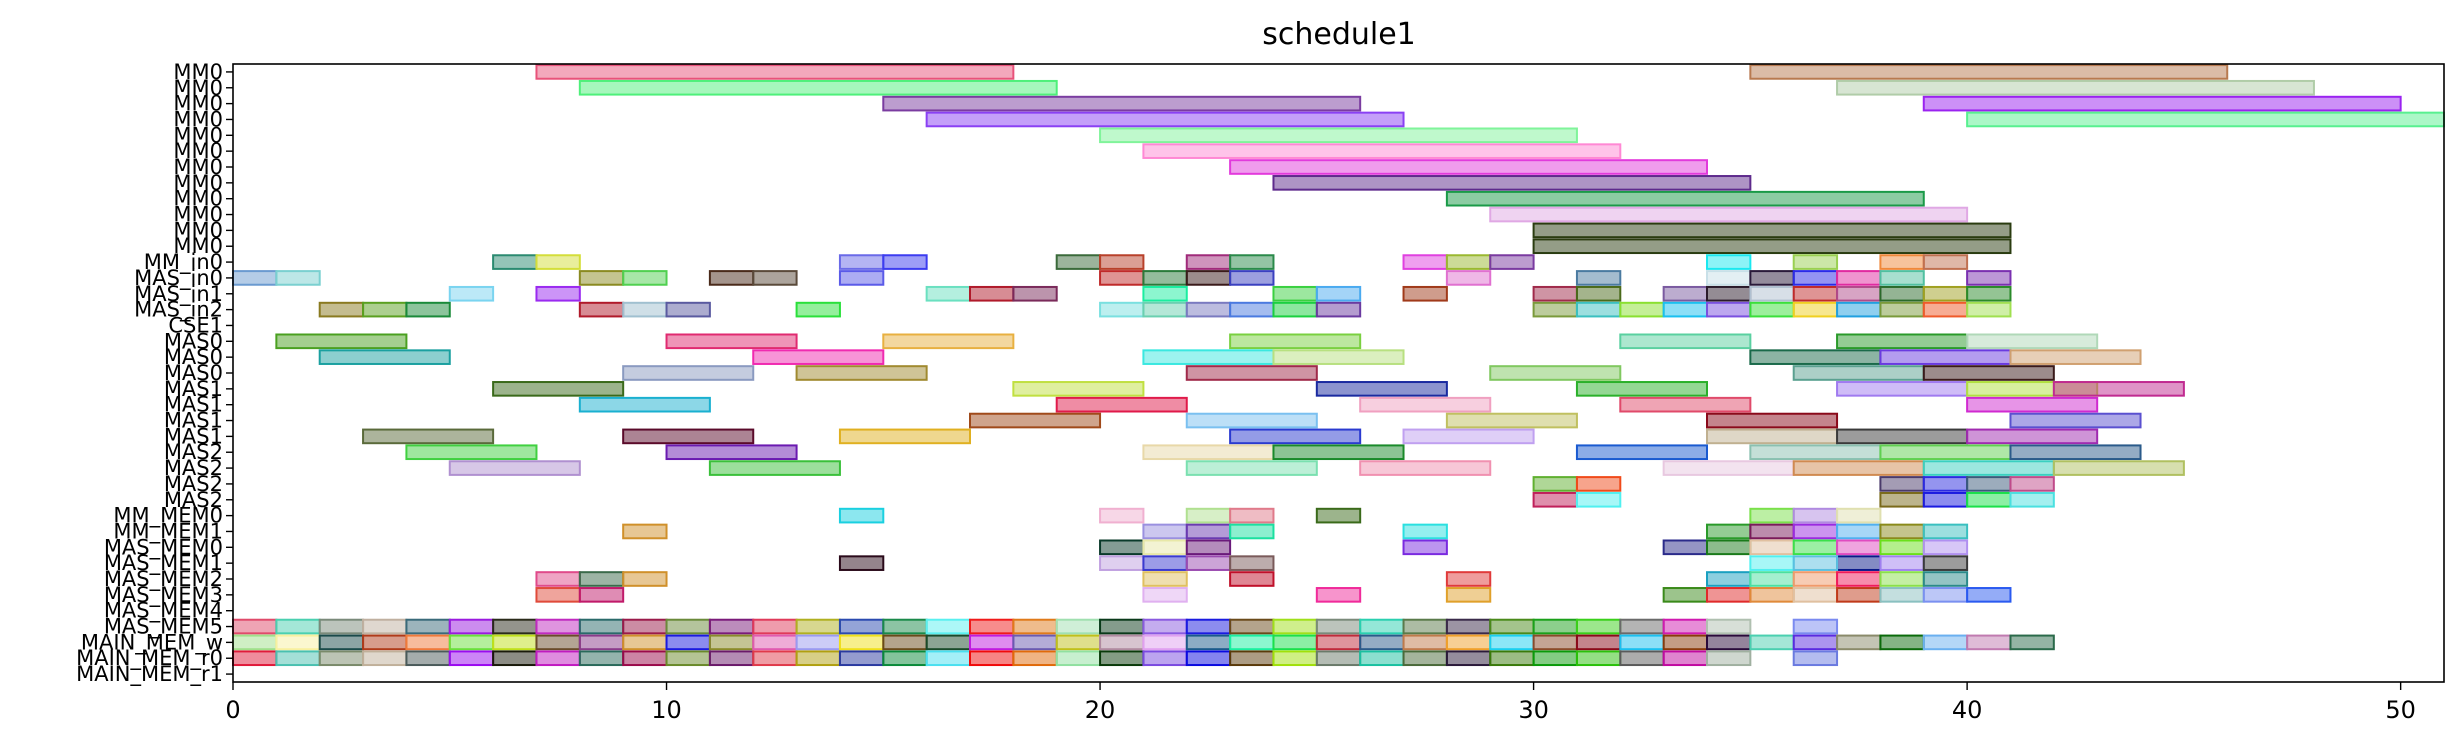  What do you see at coordinates (178, 310) in the screenshot?
I see `y-tick-label-15: MAS_in2` at bounding box center [178, 310].